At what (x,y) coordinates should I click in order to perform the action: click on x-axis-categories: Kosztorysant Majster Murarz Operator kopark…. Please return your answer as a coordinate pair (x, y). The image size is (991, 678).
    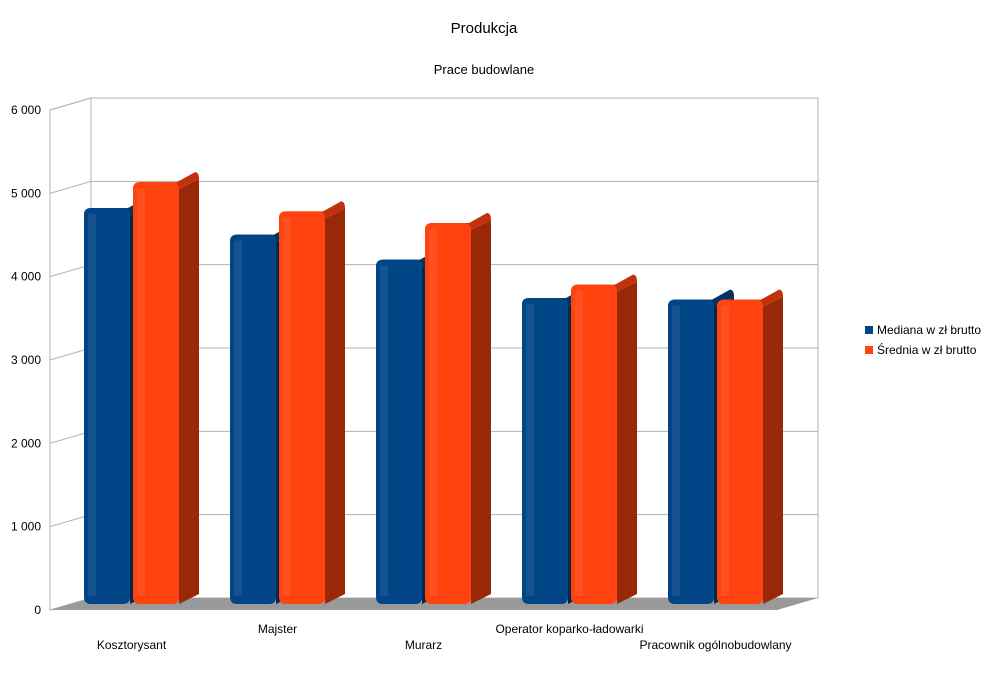
    Looking at the image, I should click on (444, 637).